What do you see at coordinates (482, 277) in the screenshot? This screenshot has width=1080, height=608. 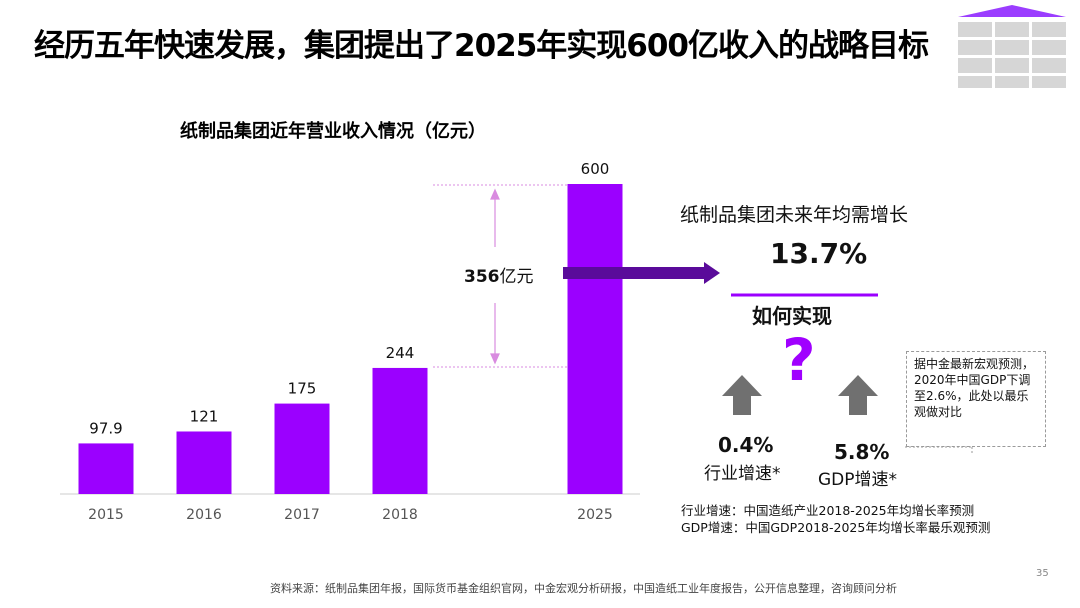 I see `gap-value: 356` at bounding box center [482, 277].